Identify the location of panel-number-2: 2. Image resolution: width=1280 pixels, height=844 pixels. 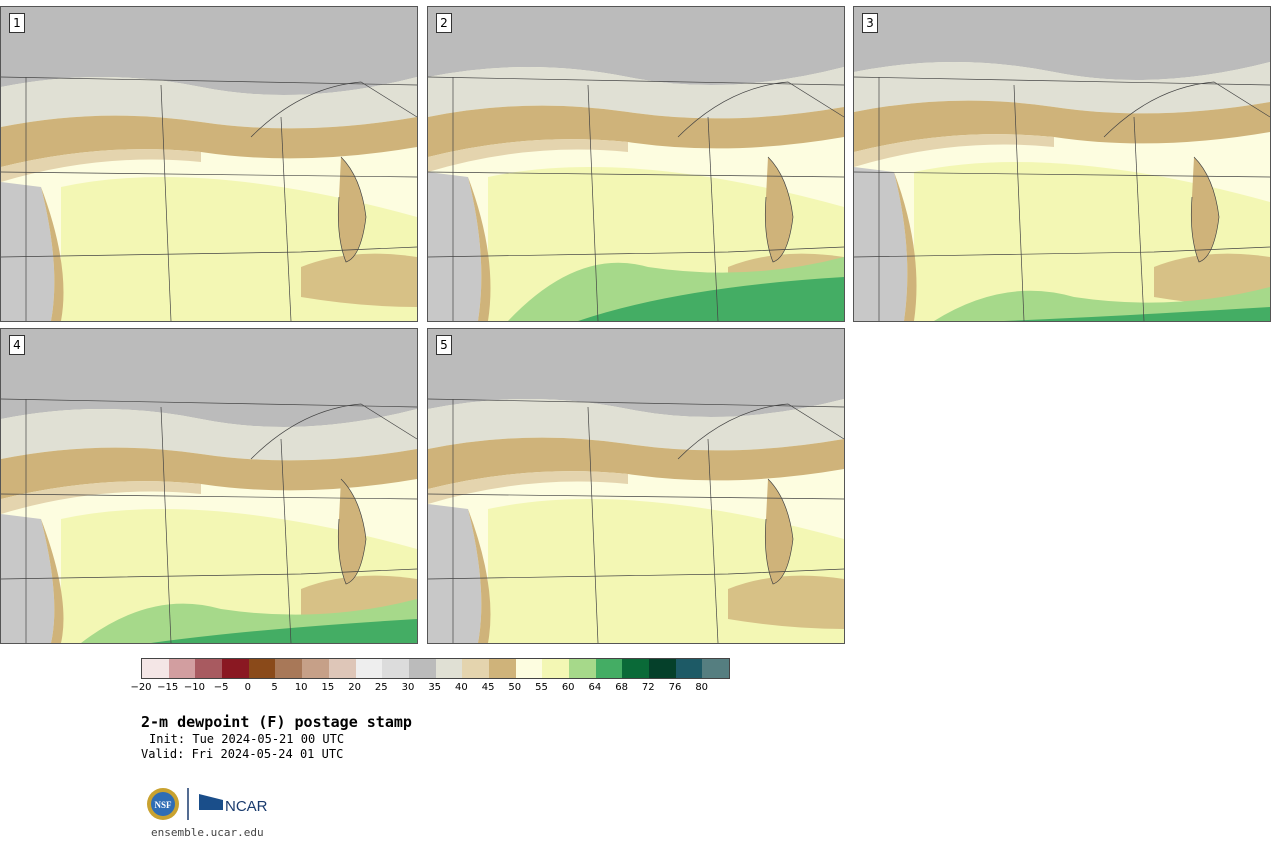
(444, 23).